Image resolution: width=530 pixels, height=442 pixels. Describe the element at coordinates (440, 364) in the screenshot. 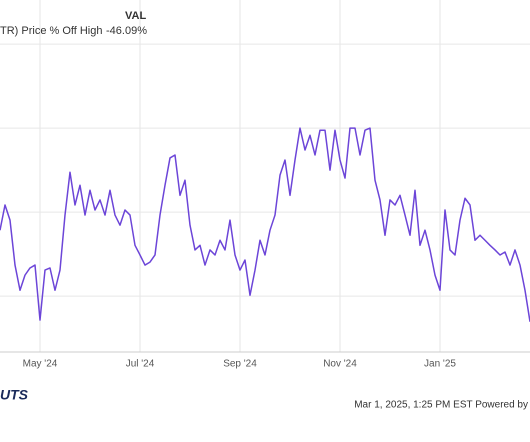

I see `x-tick-label: Jan '25` at that location.